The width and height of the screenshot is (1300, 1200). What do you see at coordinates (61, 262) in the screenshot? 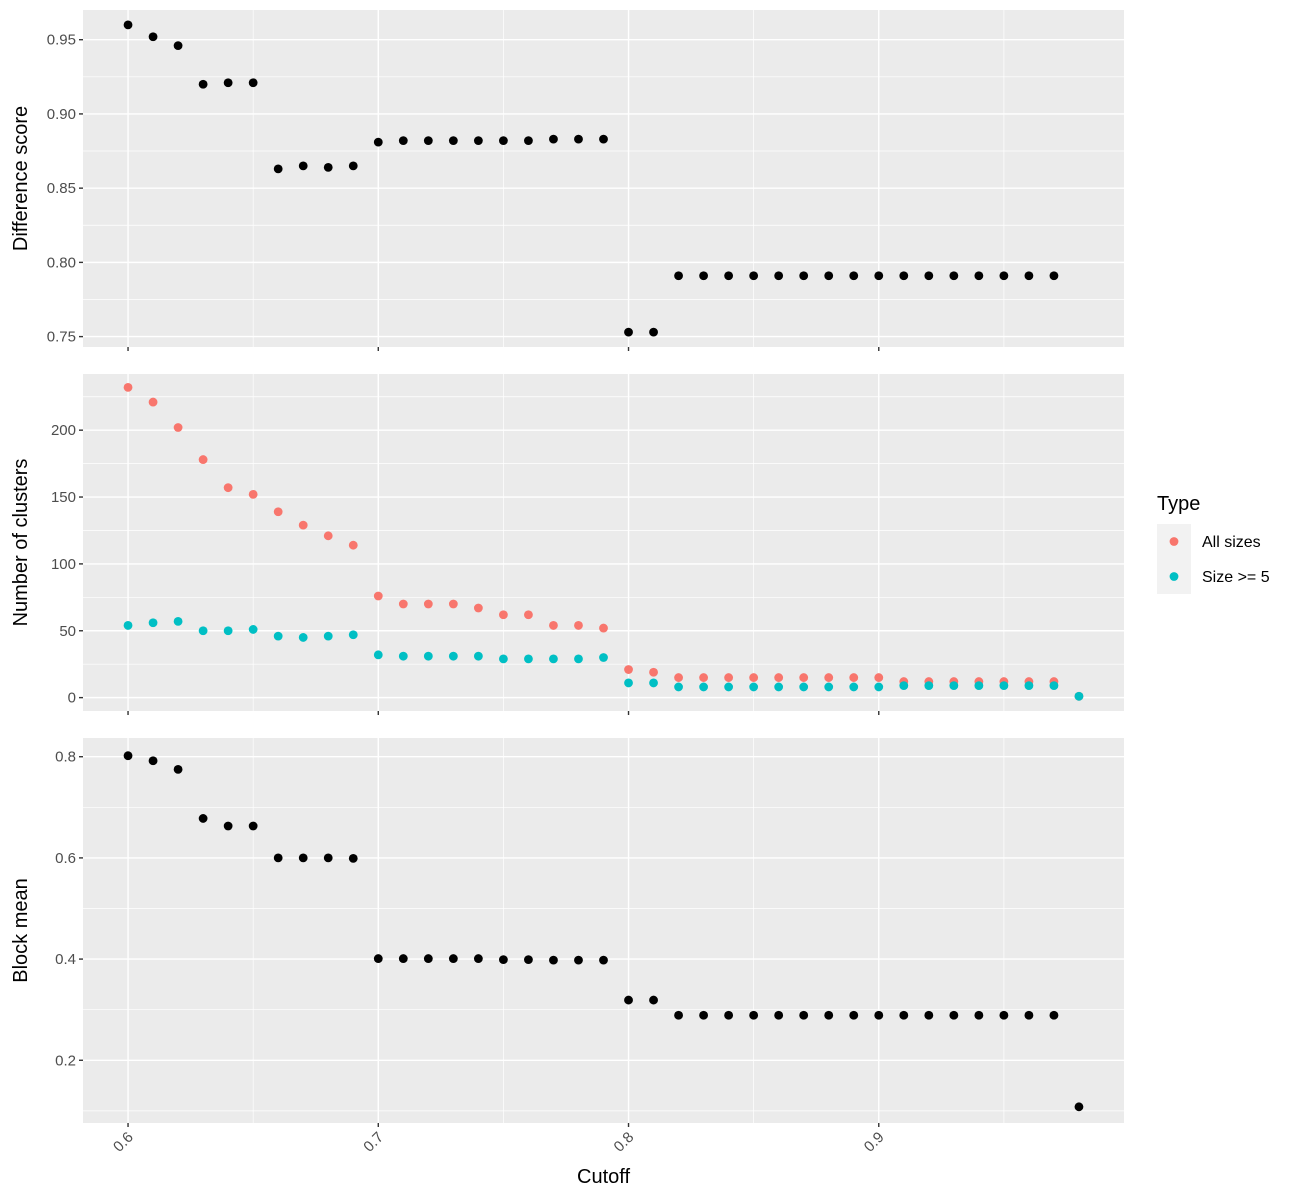
I see `y-tick-label: 0.80` at bounding box center [61, 262].